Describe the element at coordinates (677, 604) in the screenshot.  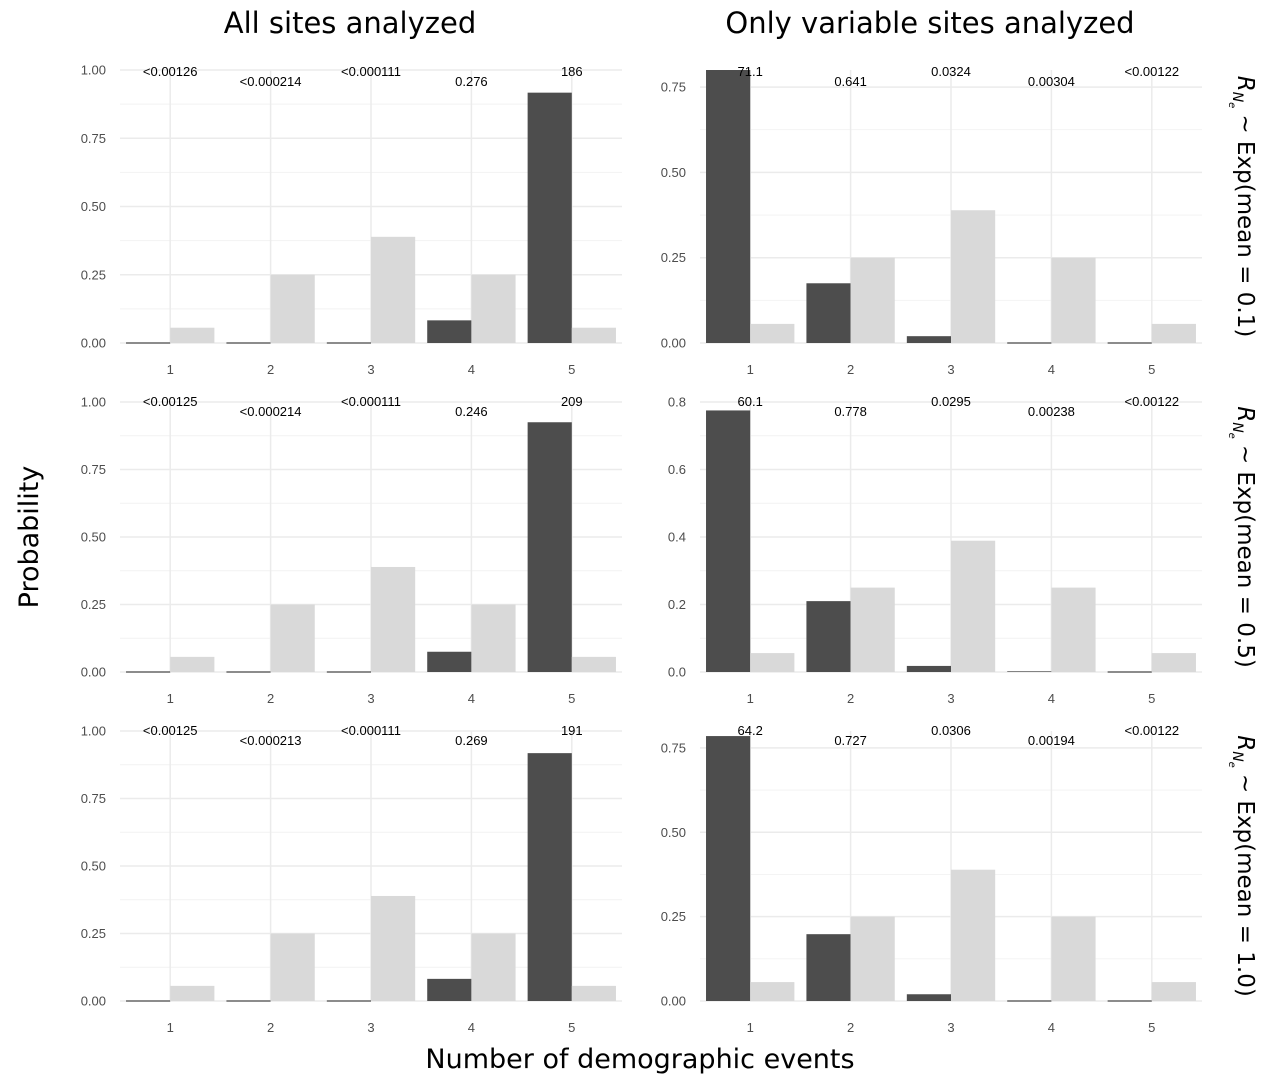
I see `y-tick-label: 0.2` at that location.